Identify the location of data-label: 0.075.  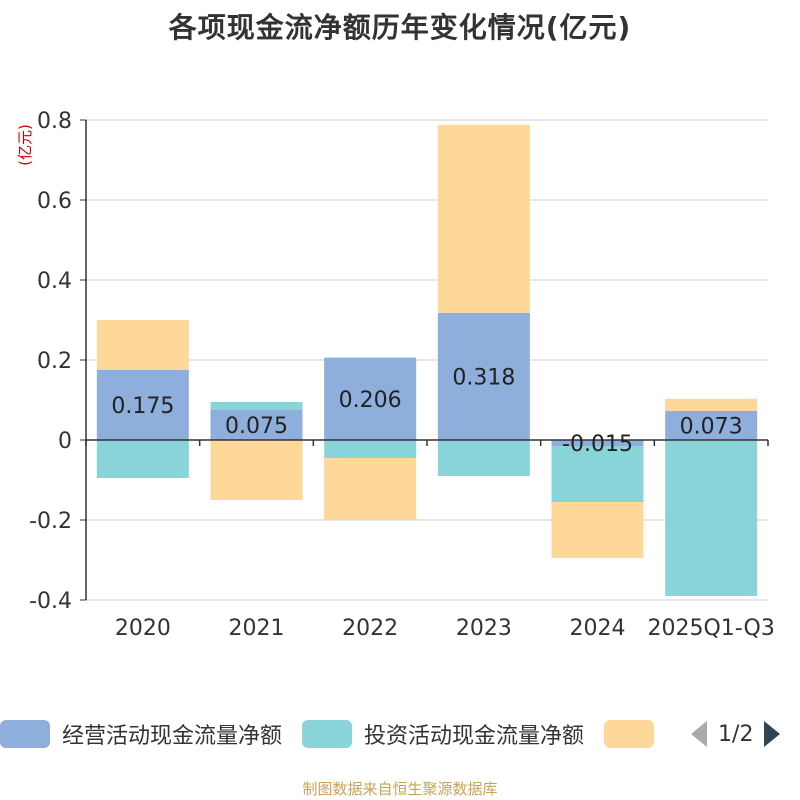
(256, 426).